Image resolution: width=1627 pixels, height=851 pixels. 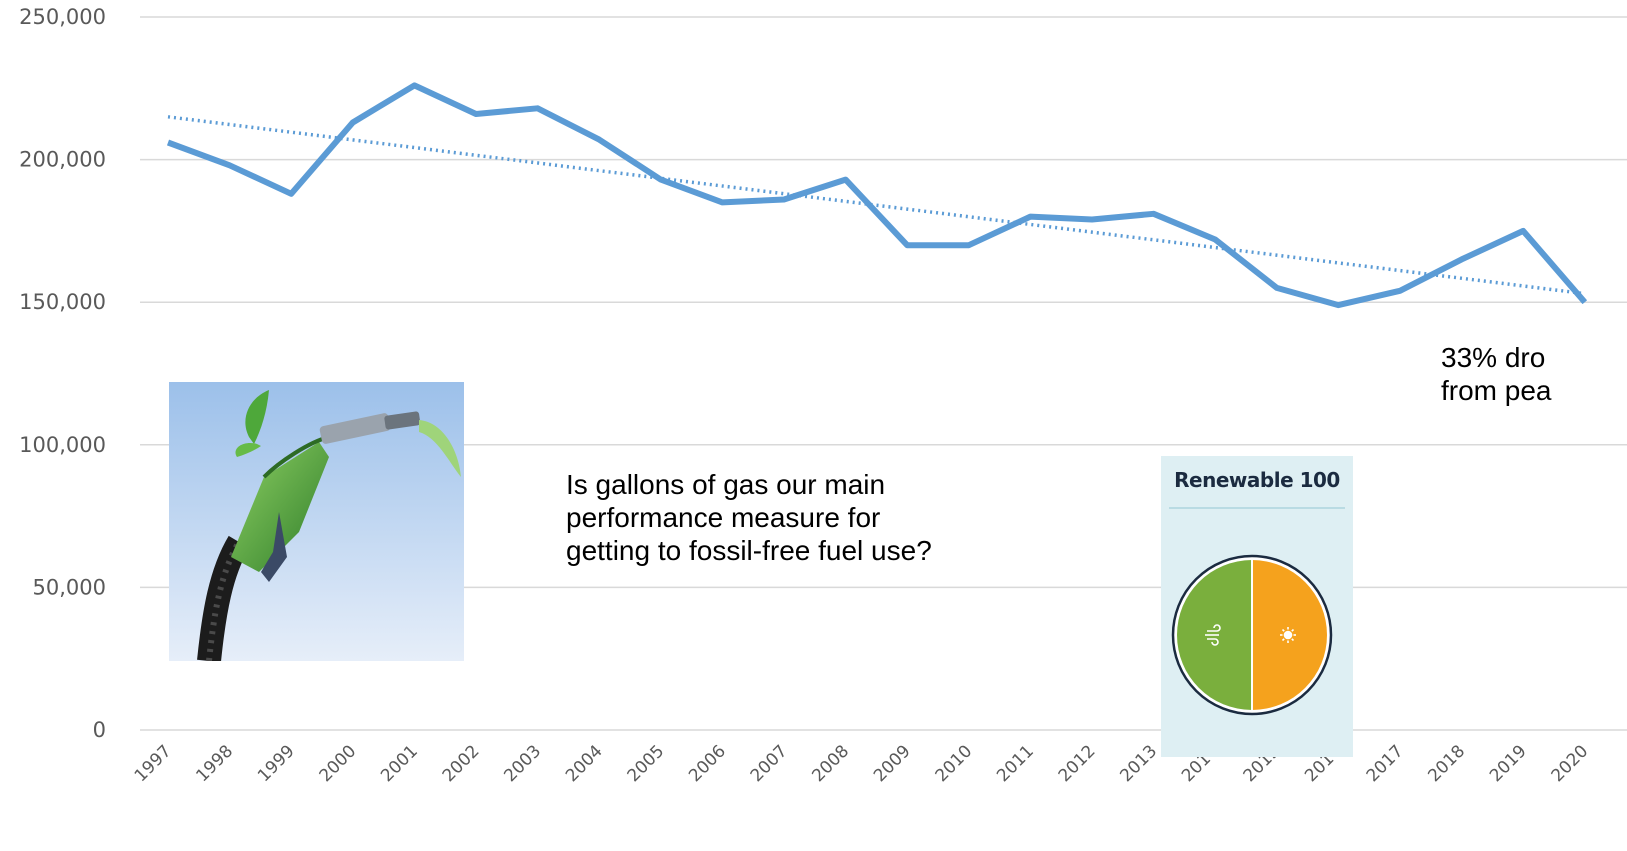 What do you see at coordinates (1496, 374) in the screenshot?
I see `drop-annotation: 33% dro from pea` at bounding box center [1496, 374].